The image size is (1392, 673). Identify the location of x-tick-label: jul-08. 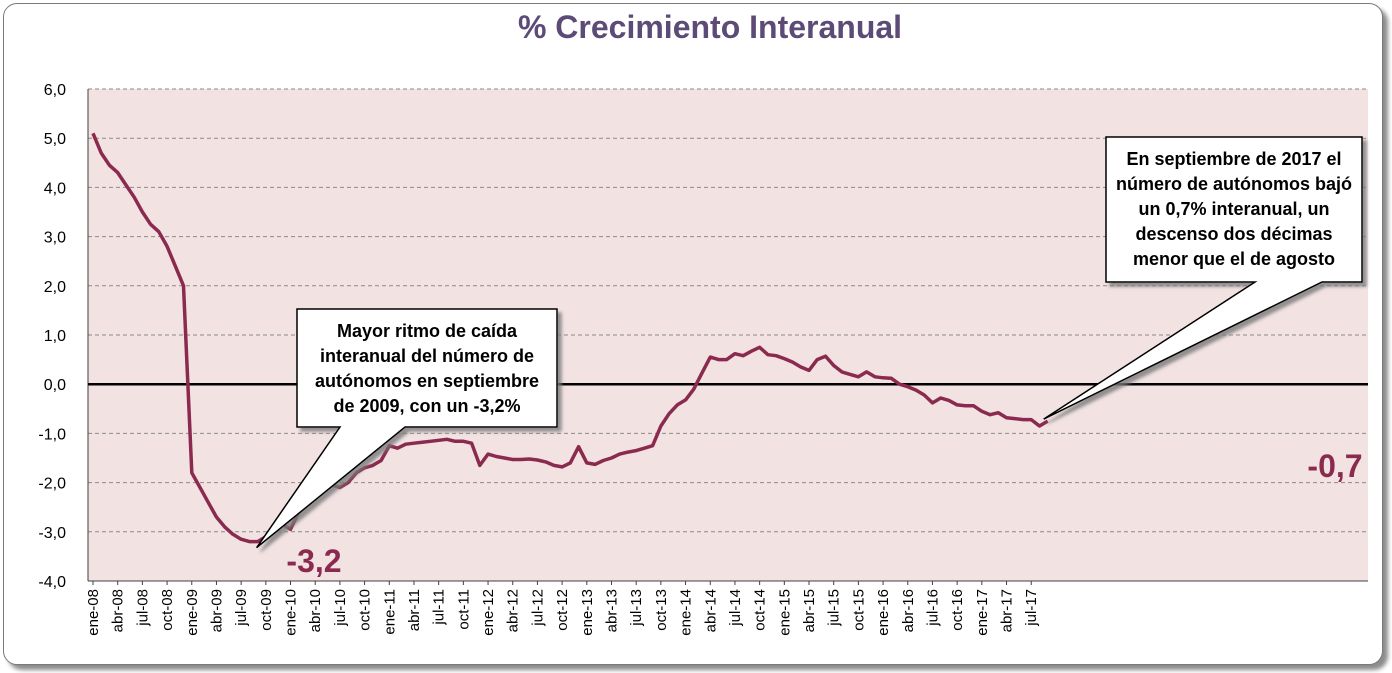
(142, 608).